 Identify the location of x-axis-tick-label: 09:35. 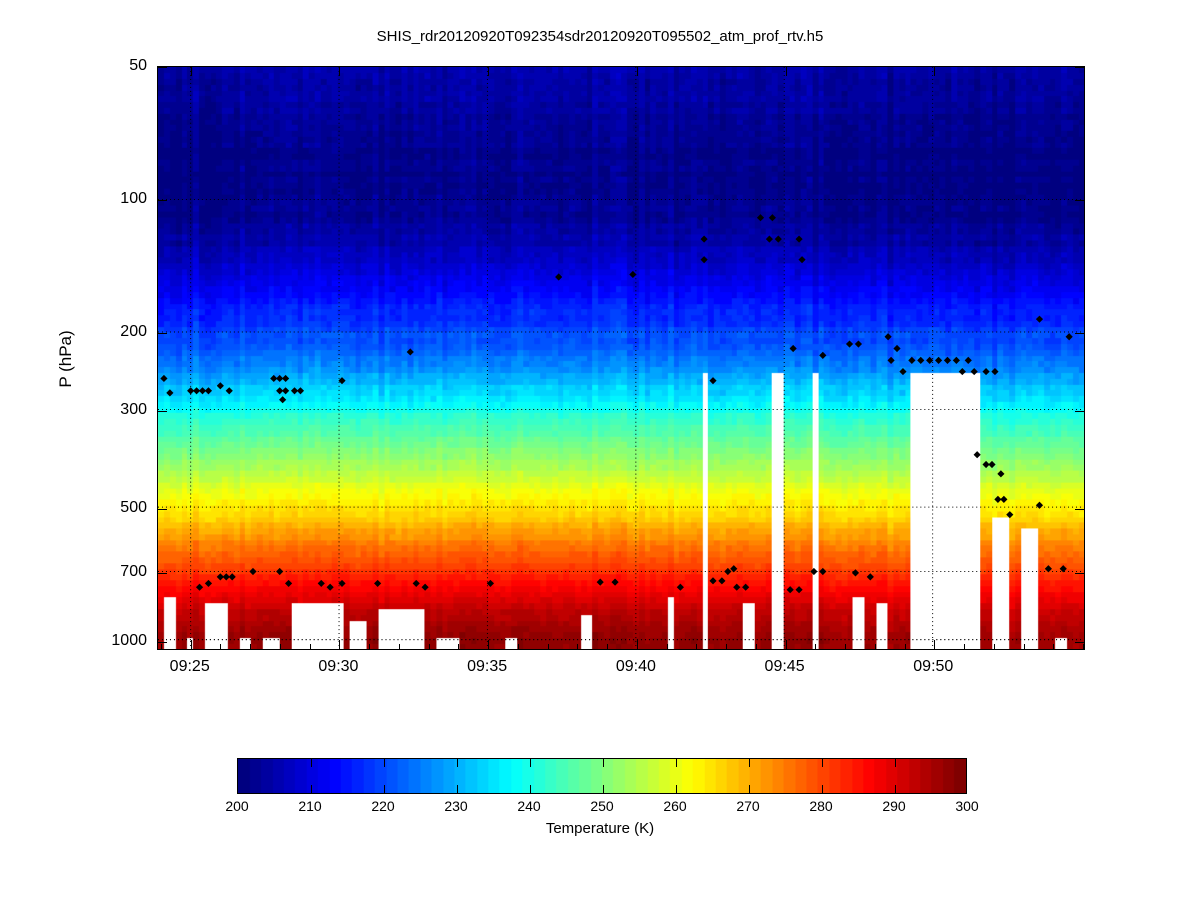
(487, 666).